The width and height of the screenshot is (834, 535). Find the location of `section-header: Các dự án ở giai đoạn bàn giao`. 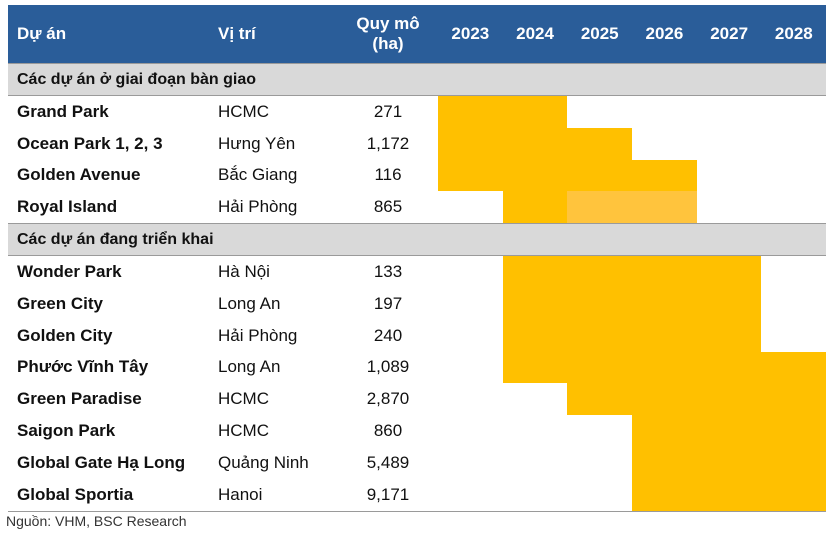

section-header: Các dự án ở giai đoạn bàn giao is located at coordinates (417, 79).